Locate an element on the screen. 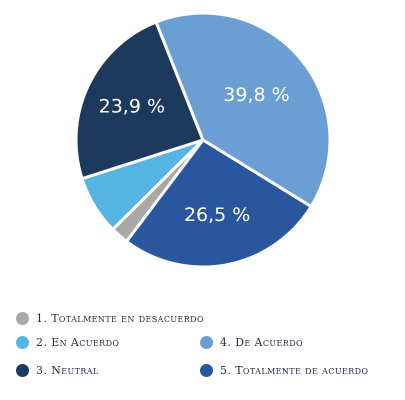 Image resolution: width=405 pixels, height=400 pixels. legend-label: 3. Neutral is located at coordinates (67, 370).